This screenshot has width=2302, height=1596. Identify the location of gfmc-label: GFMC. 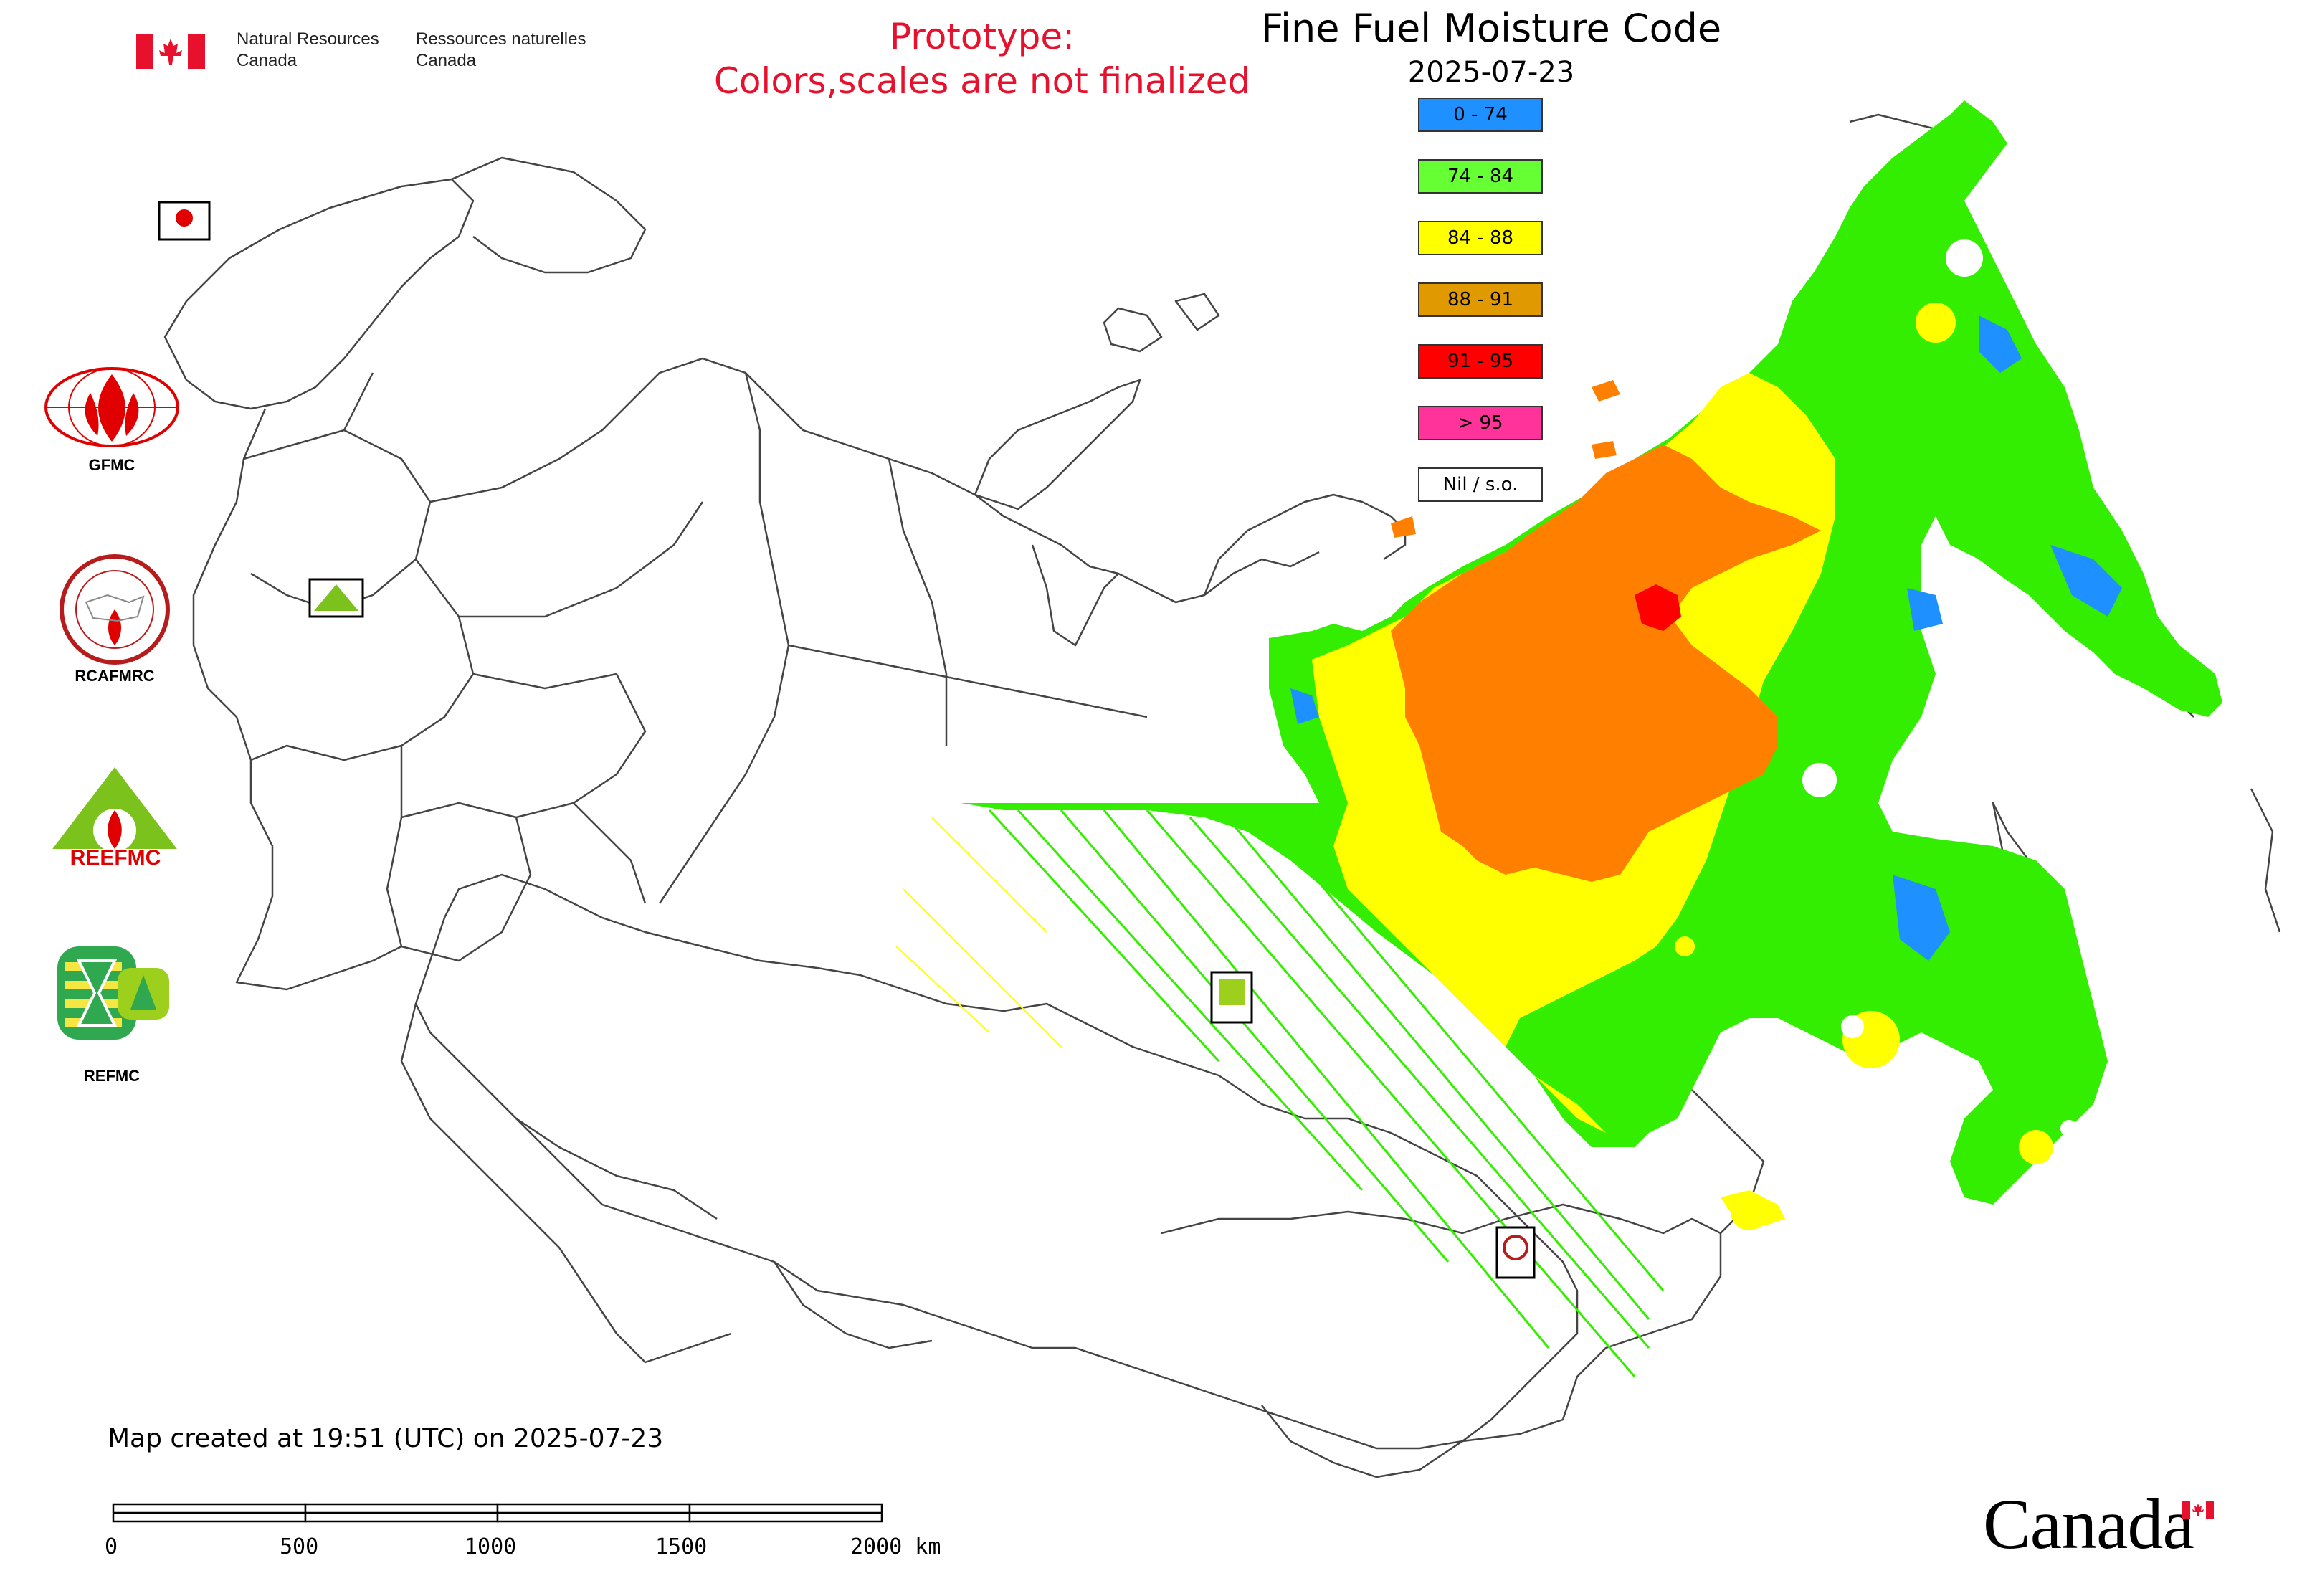
(112, 465).